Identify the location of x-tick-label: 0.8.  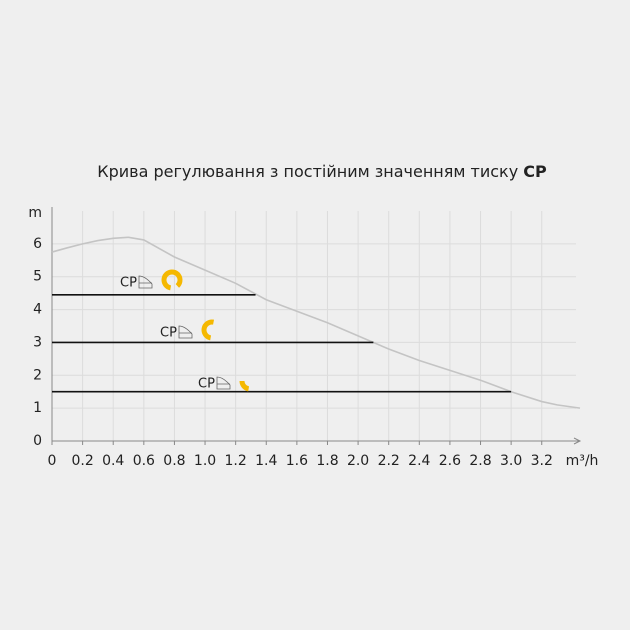
(174, 461).